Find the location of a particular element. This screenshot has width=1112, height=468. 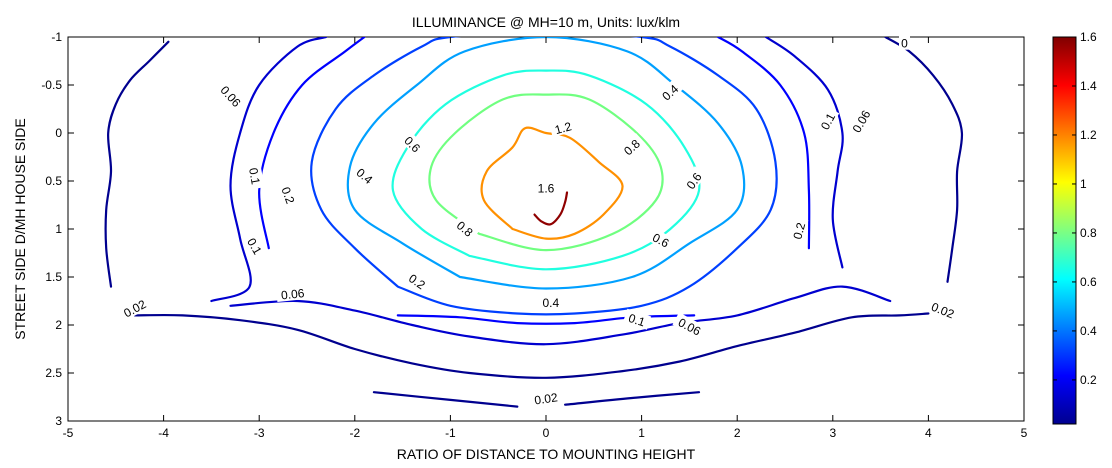

colorbar-ticks: 0.2 0.4 0.6 0.8 1 1.2 1.4 1.6 is located at coordinates (1075, 208).